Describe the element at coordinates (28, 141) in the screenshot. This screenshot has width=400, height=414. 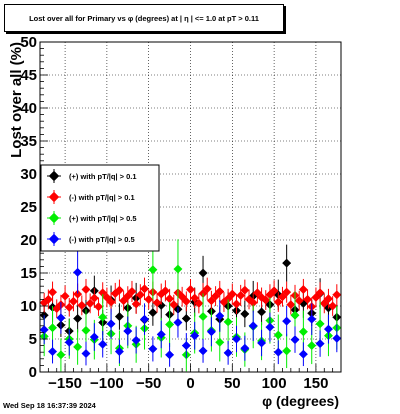
I see `y-tick-label: 35` at that location.